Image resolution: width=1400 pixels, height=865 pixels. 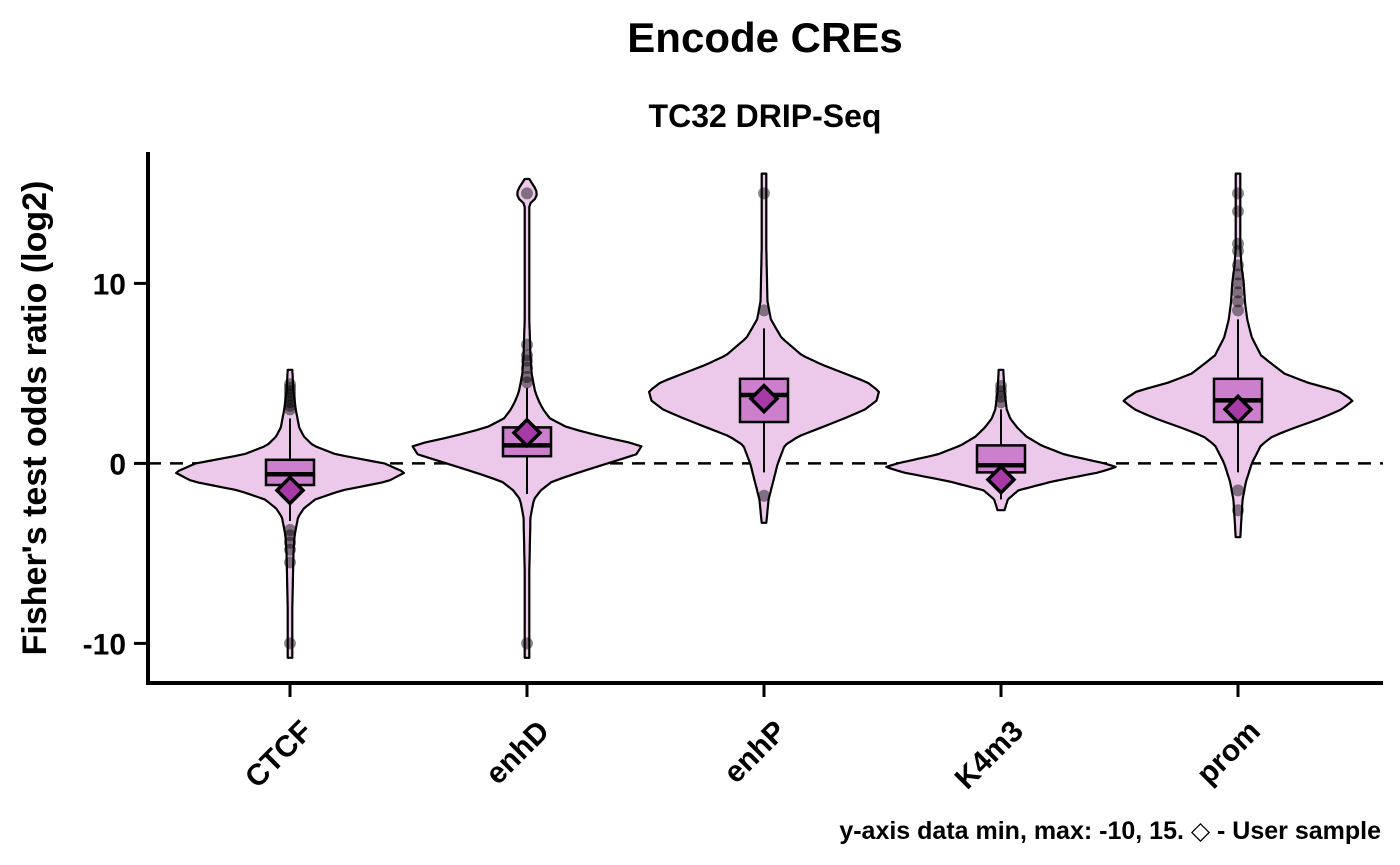 What do you see at coordinates (290, 490) in the screenshot?
I see `user-sample-marker-ctcf` at bounding box center [290, 490].